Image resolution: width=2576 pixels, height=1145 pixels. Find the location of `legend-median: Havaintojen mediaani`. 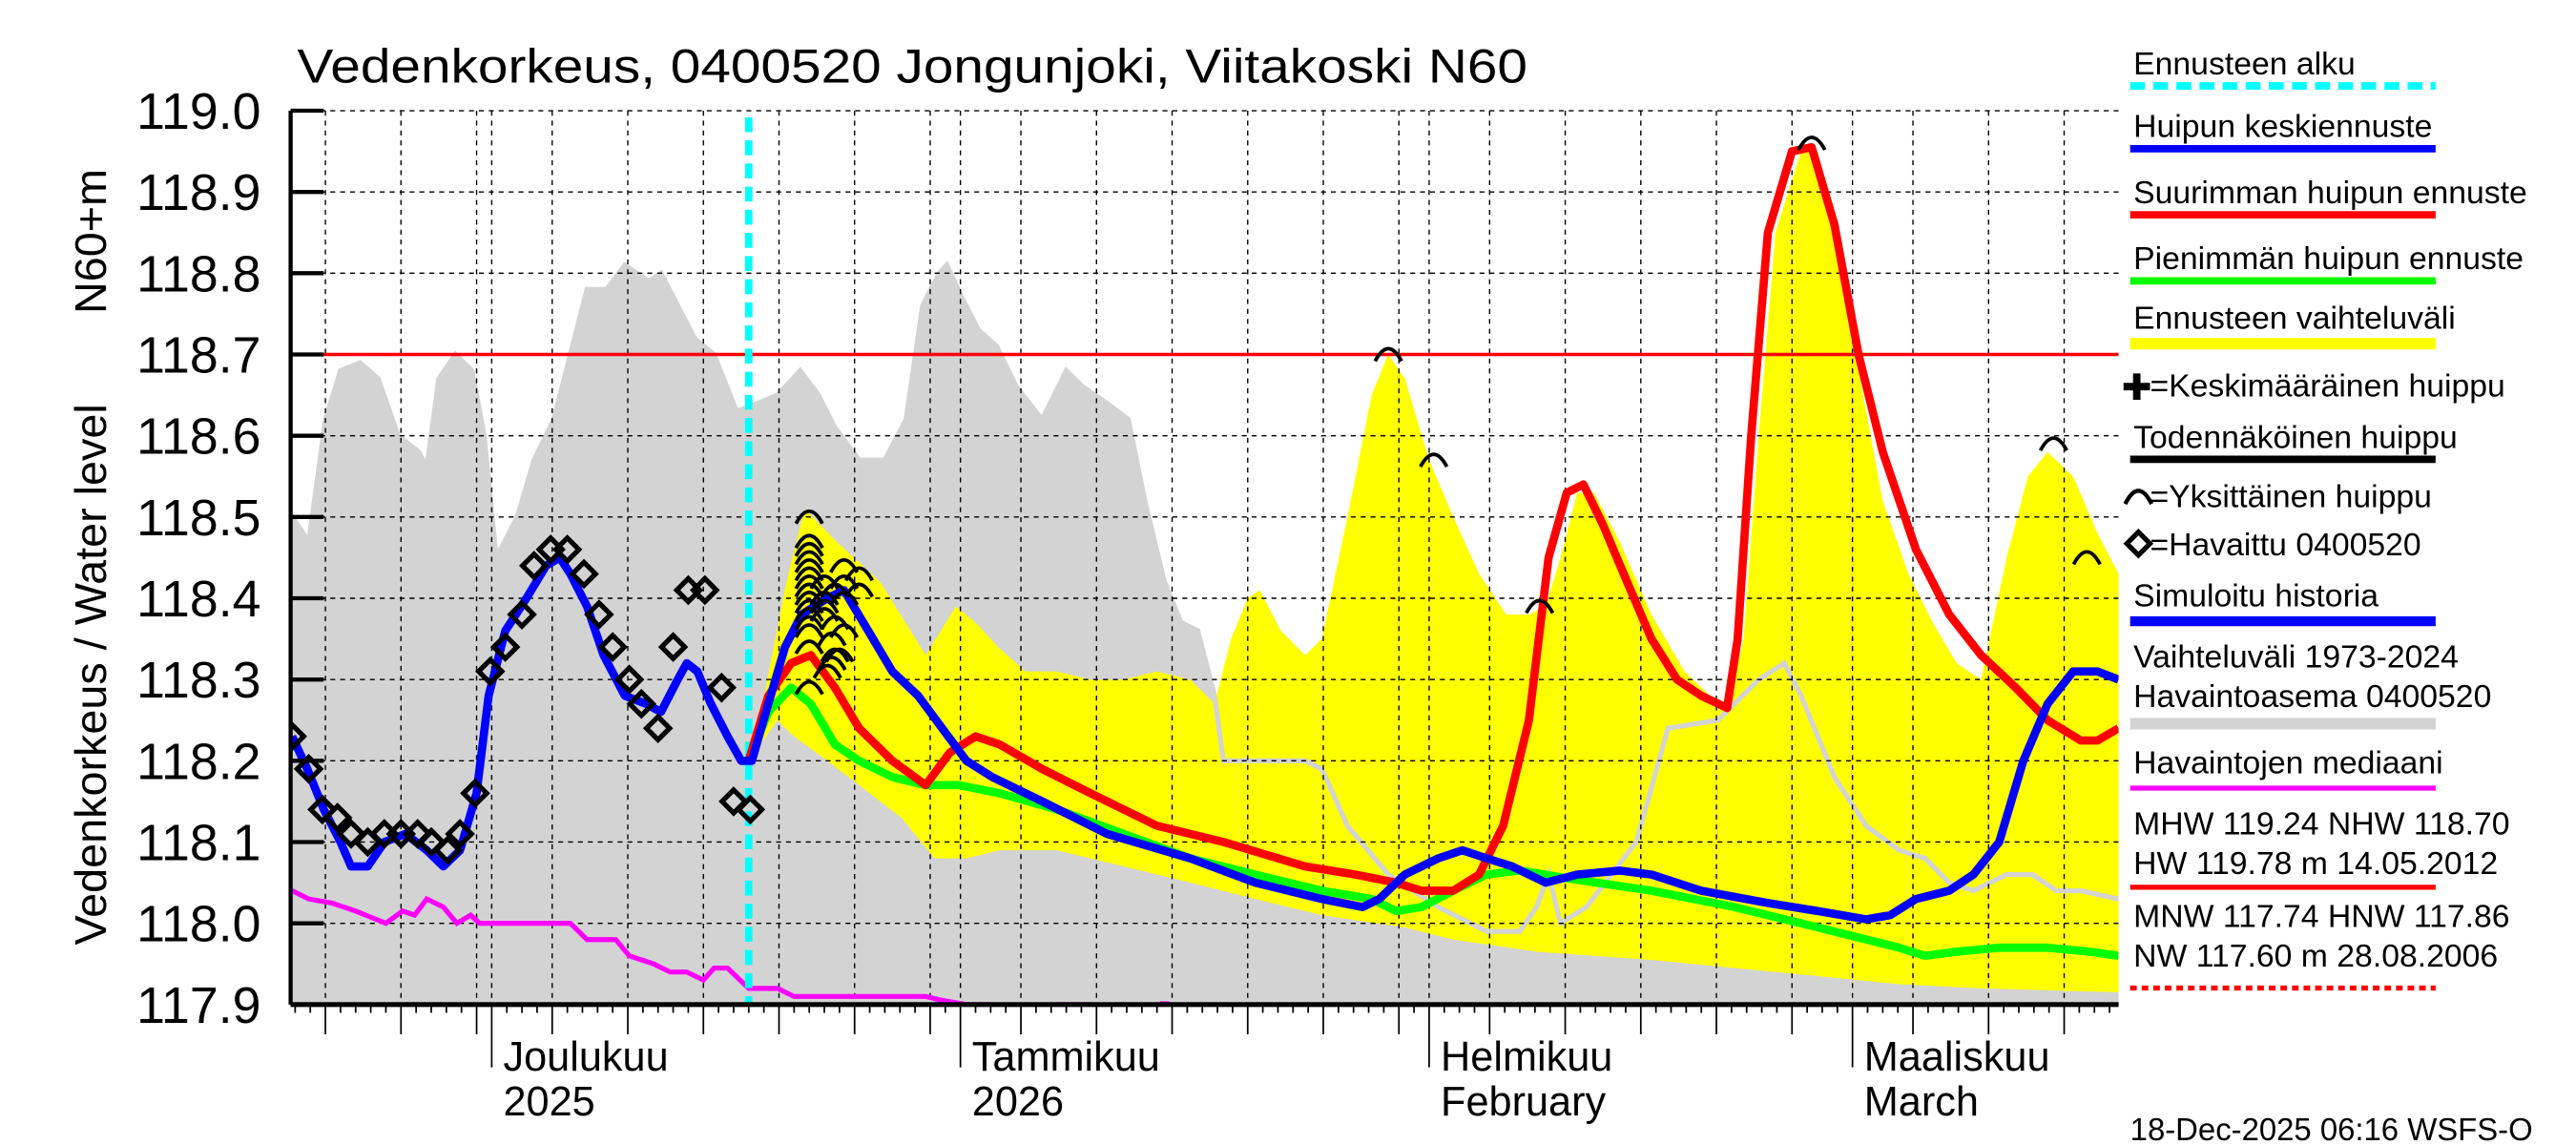

legend-median: Havaintojen mediaani is located at coordinates (2288, 762).